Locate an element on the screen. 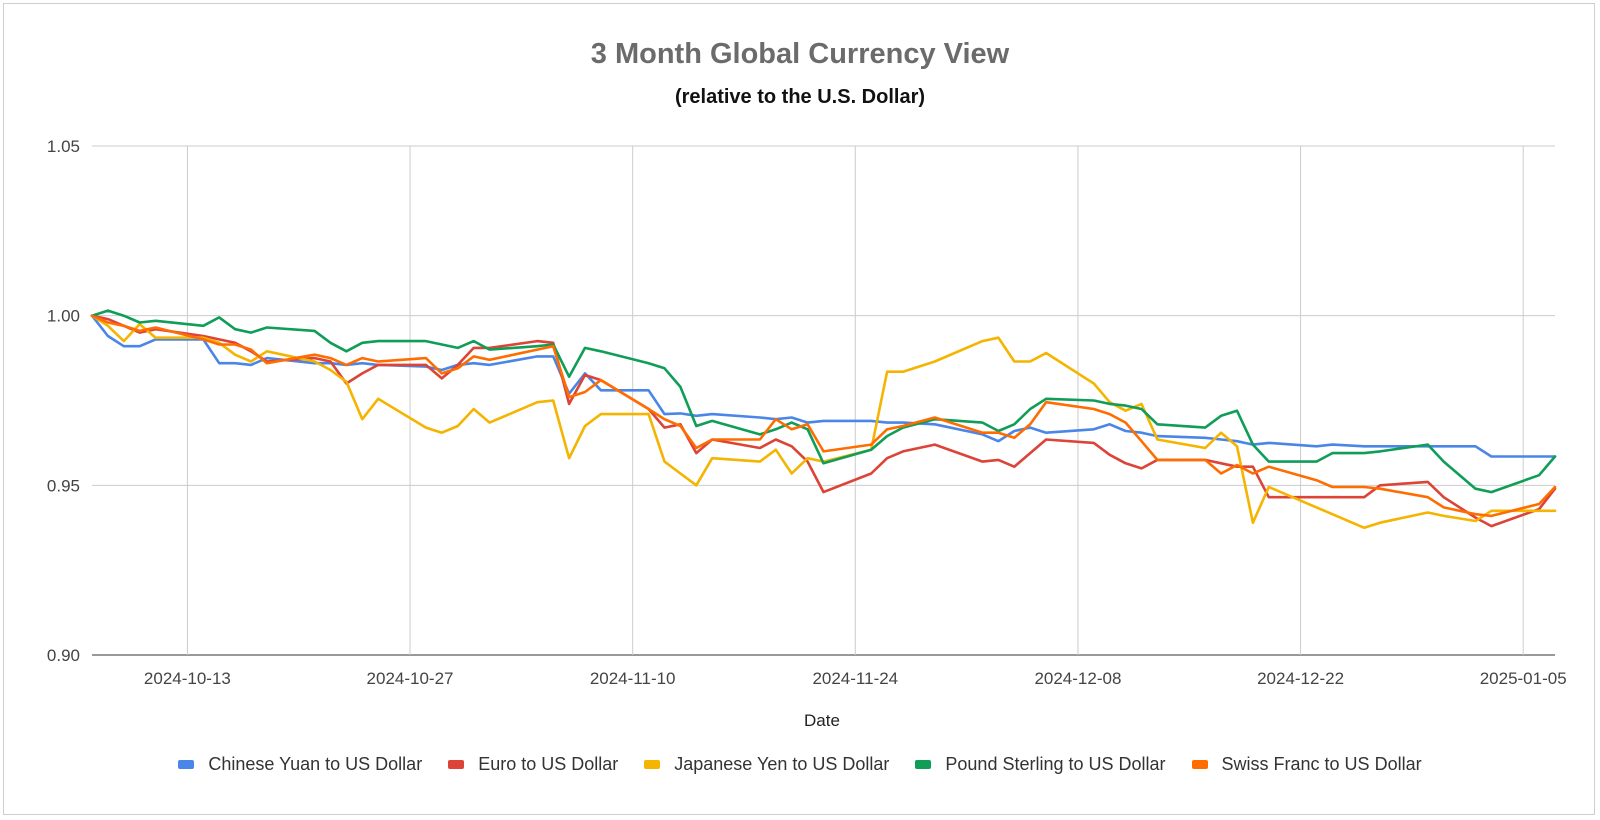 The height and width of the screenshot is (820, 1600). chart-subtitle: (relative to the U.S. Dollar) is located at coordinates (800, 97).